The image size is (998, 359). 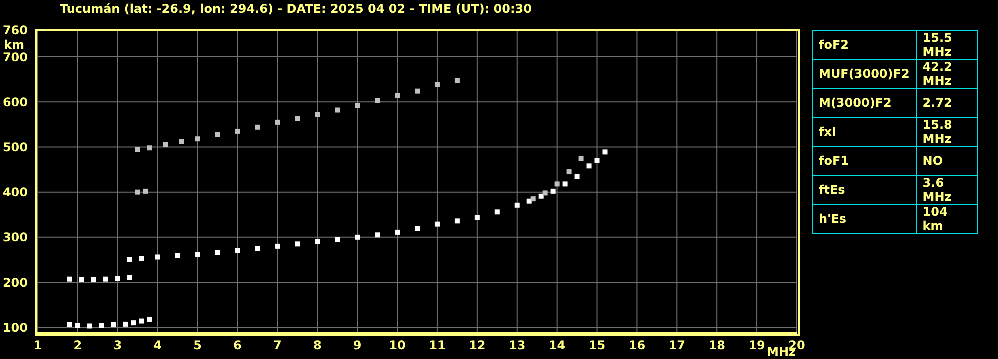 What do you see at coordinates (864, 45) in the screenshot?
I see `category-label: foF2` at bounding box center [864, 45].